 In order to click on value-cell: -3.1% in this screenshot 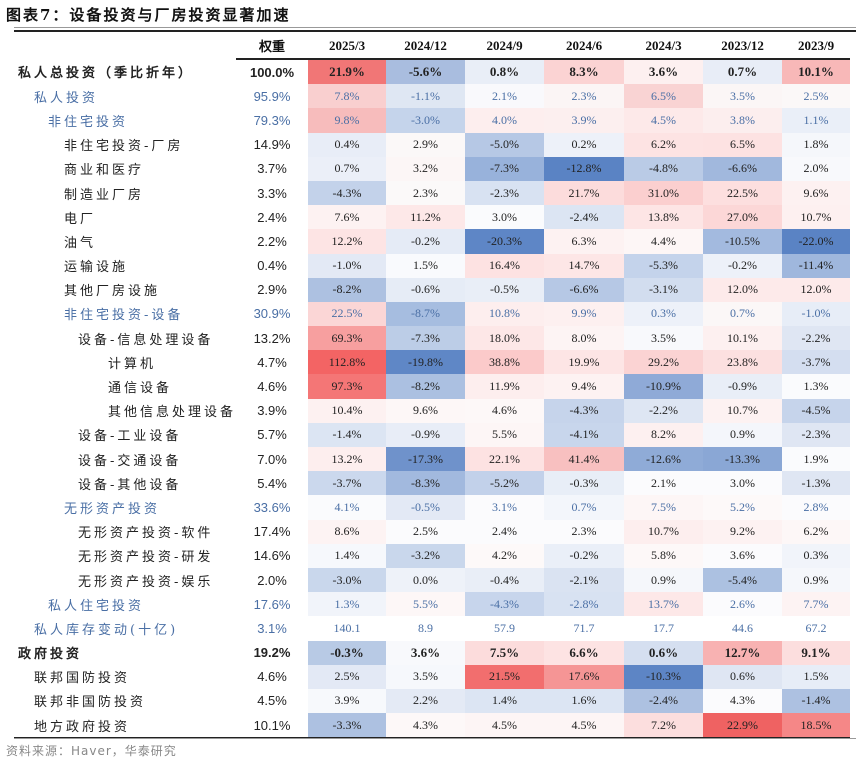, I will do `click(664, 289)`.